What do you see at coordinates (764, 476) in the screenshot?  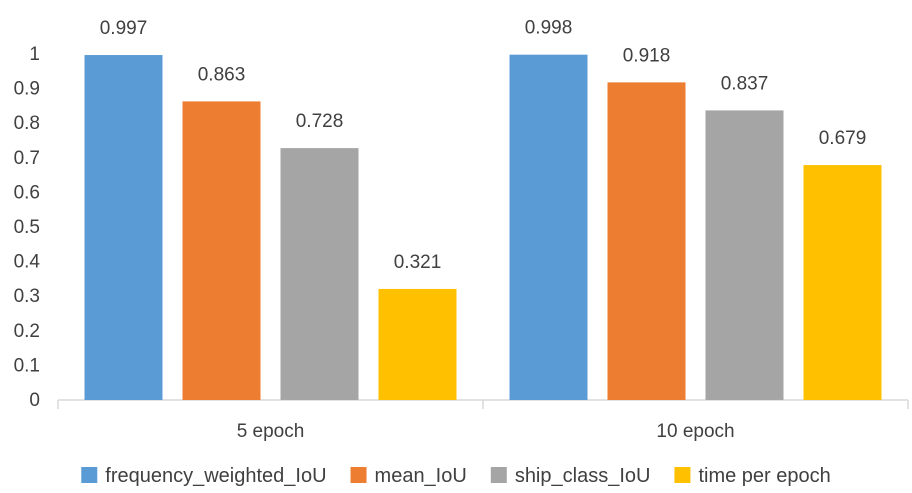 I see `legend-label: time per epoch` at bounding box center [764, 476].